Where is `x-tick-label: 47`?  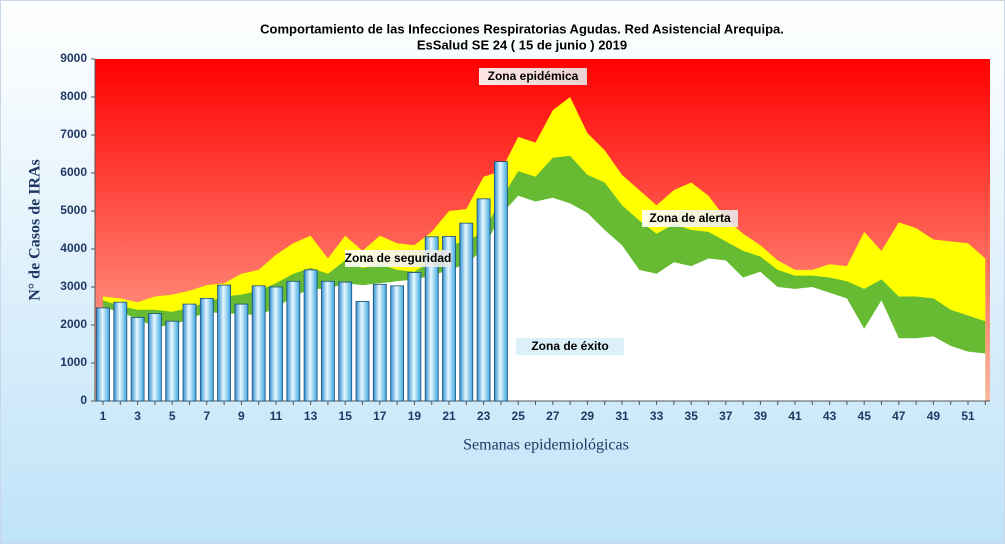
x-tick-label: 47 is located at coordinates (899, 416).